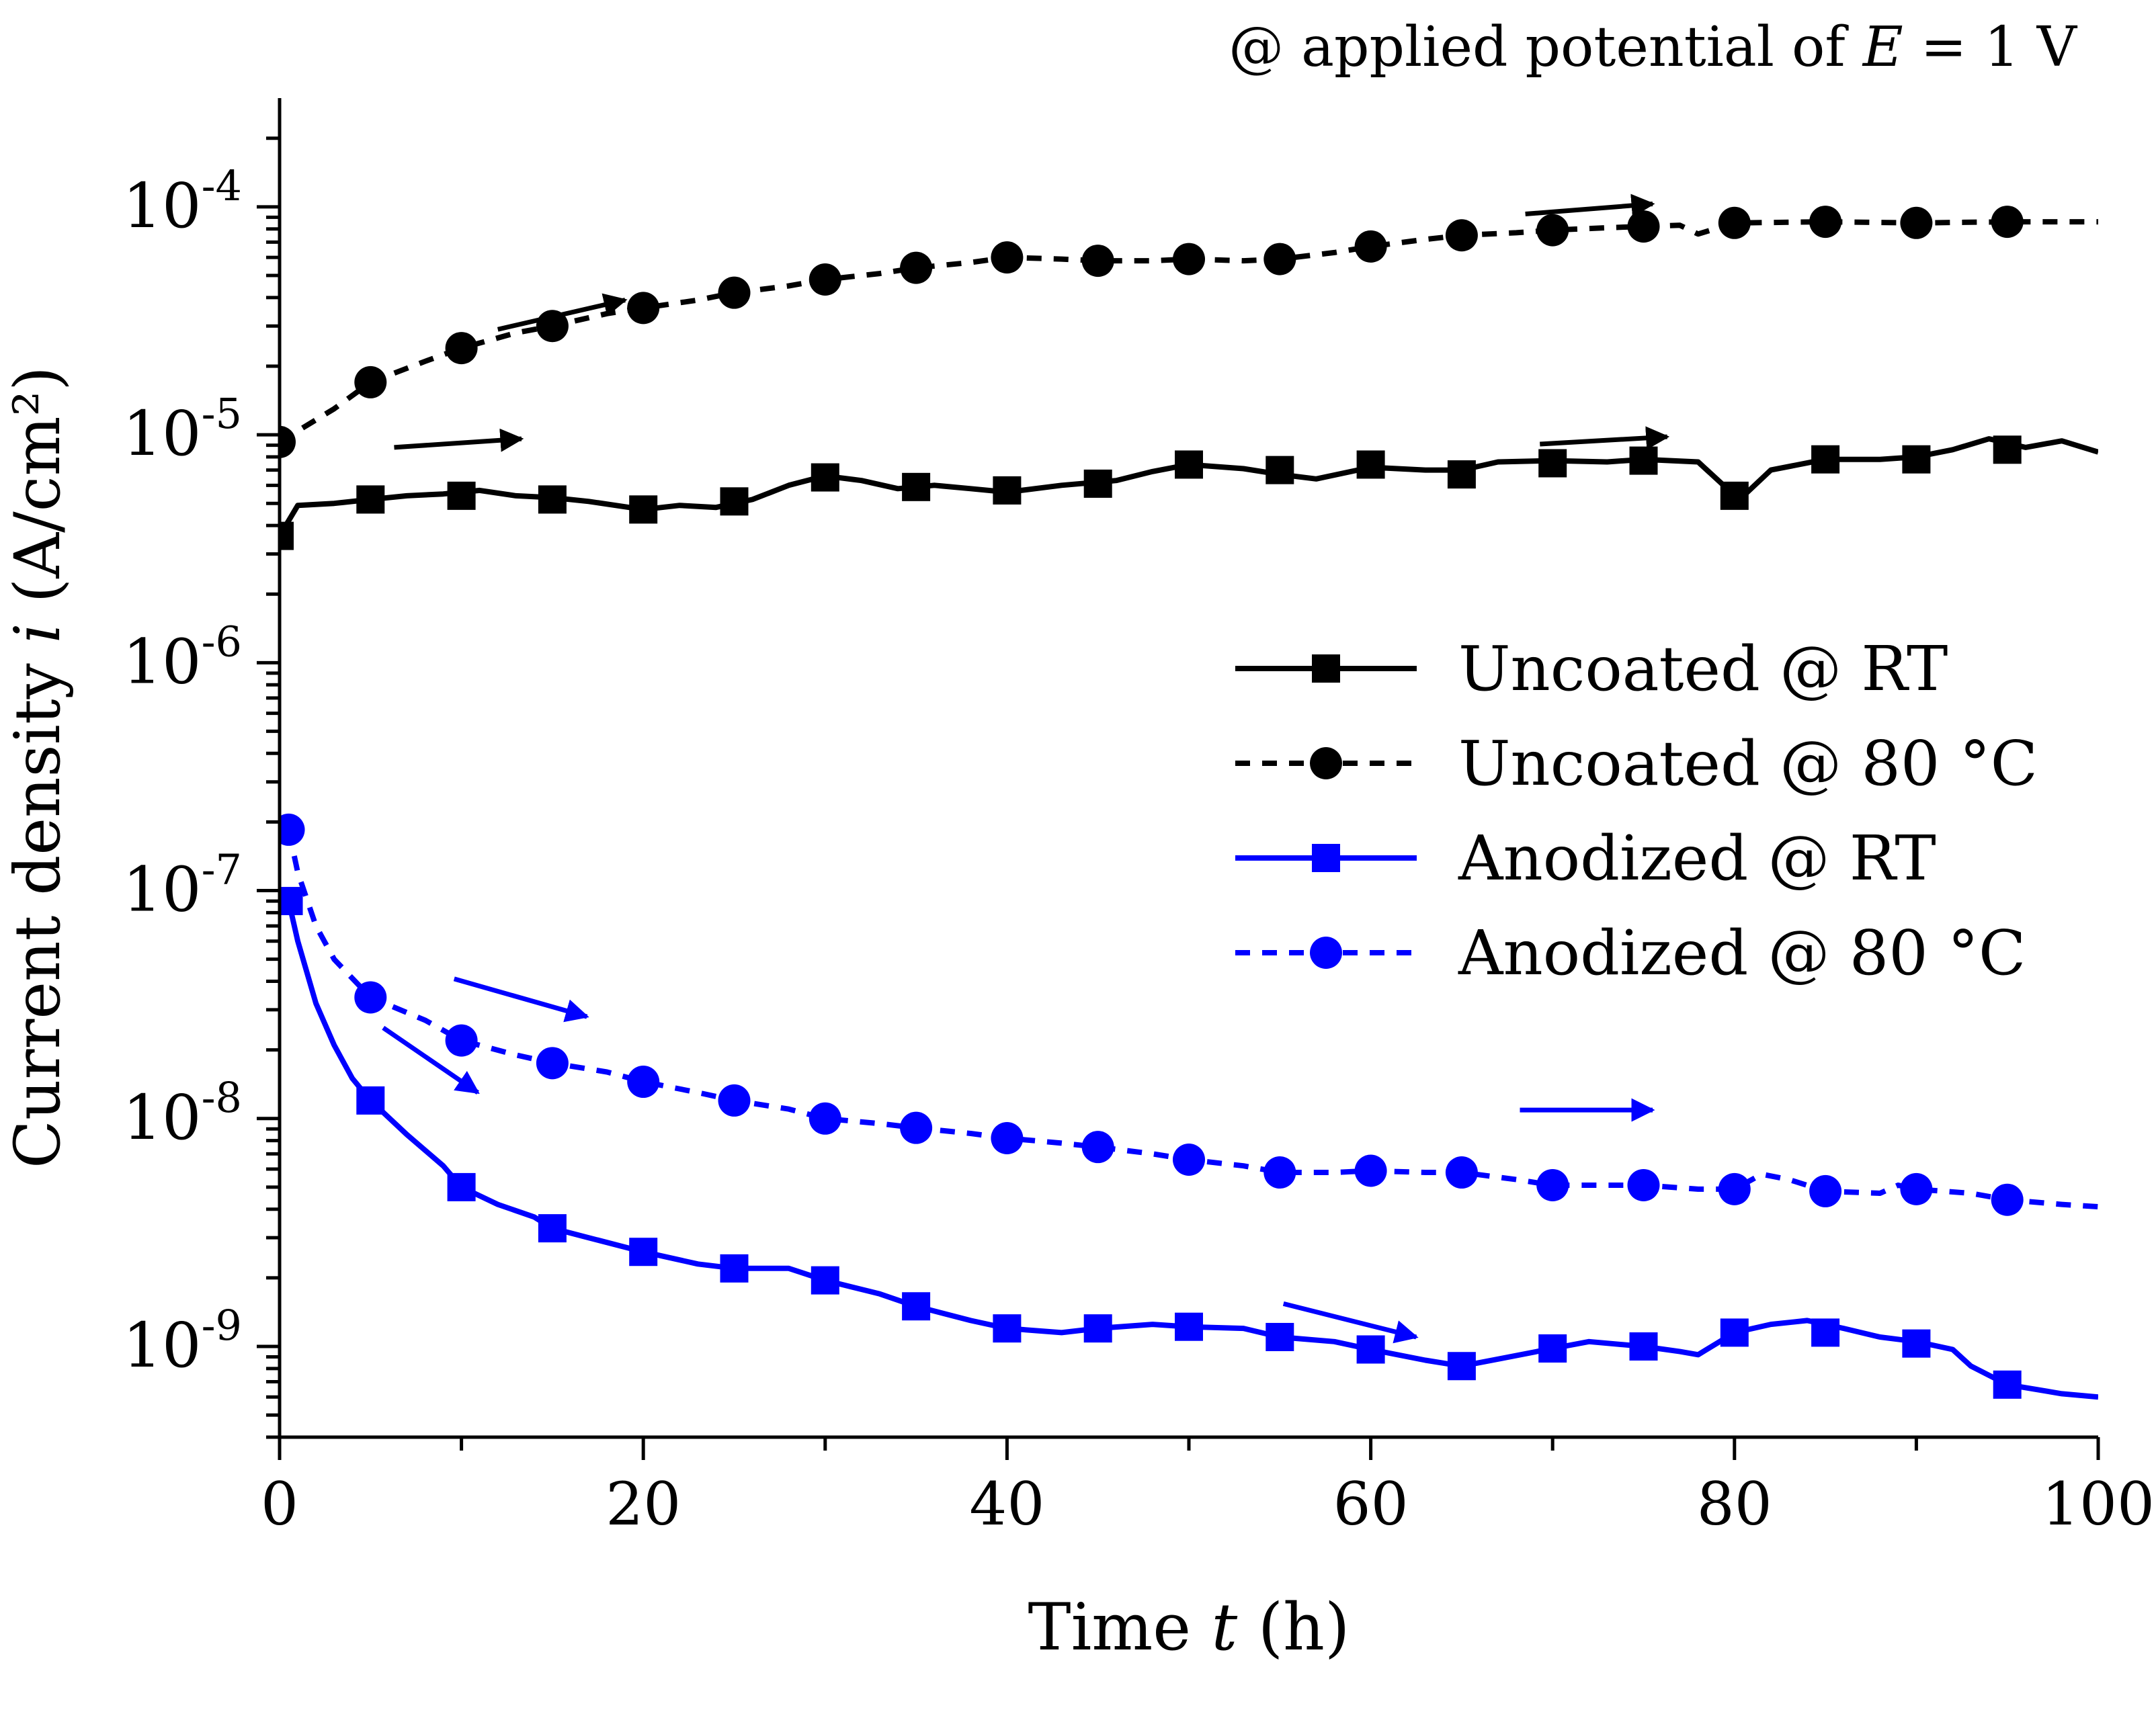  Describe the element at coordinates (182, 1341) in the screenshot. I see `y-tick-label: 10⁻⁹` at that location.